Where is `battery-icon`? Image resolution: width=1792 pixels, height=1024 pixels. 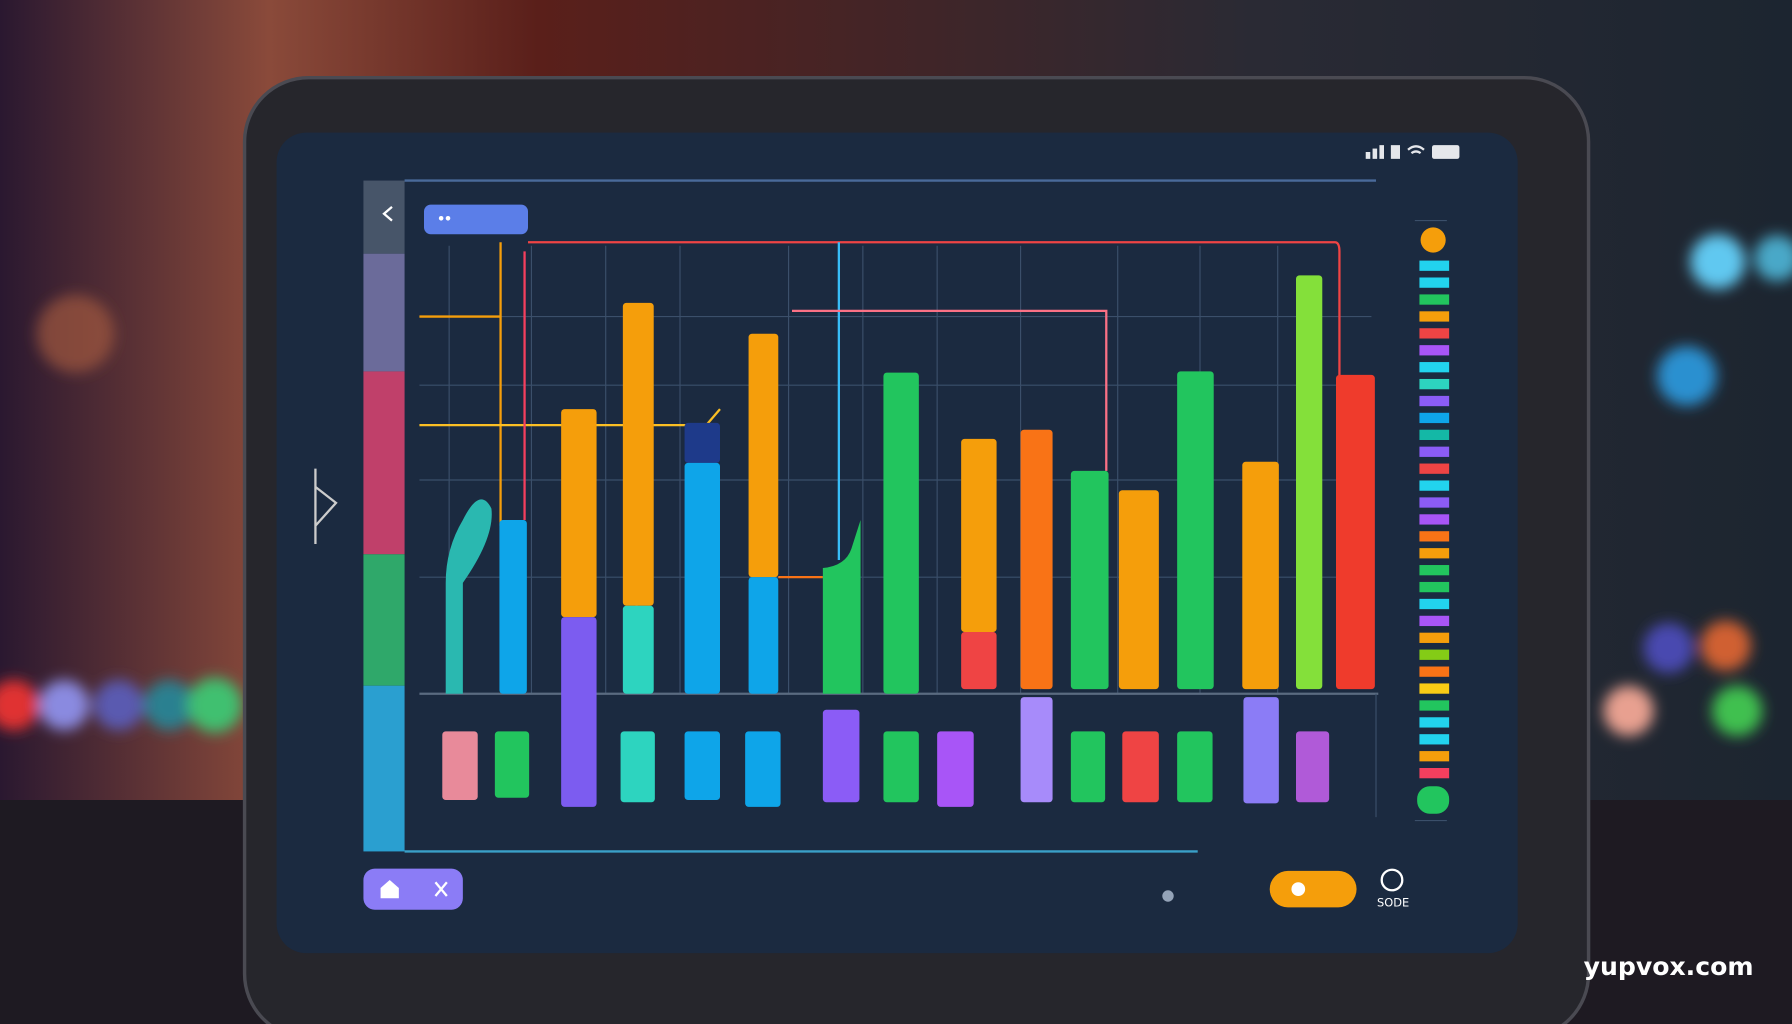 battery-icon is located at coordinates (1446, 152).